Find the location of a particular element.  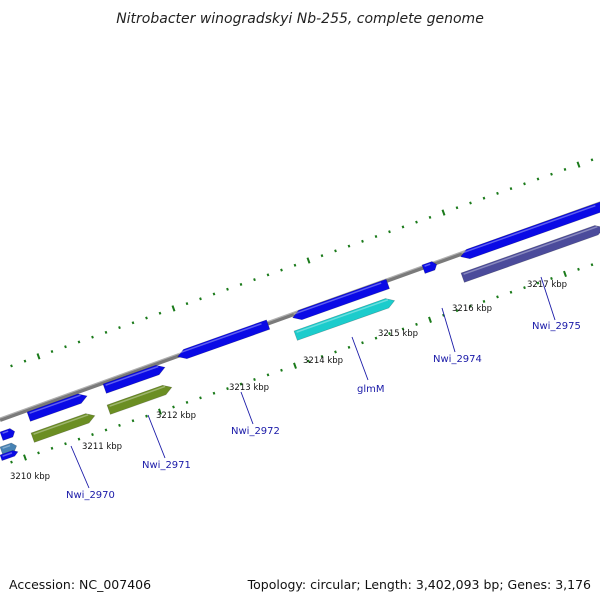

tick-label: 3217 kbp is located at coordinates (547, 285).